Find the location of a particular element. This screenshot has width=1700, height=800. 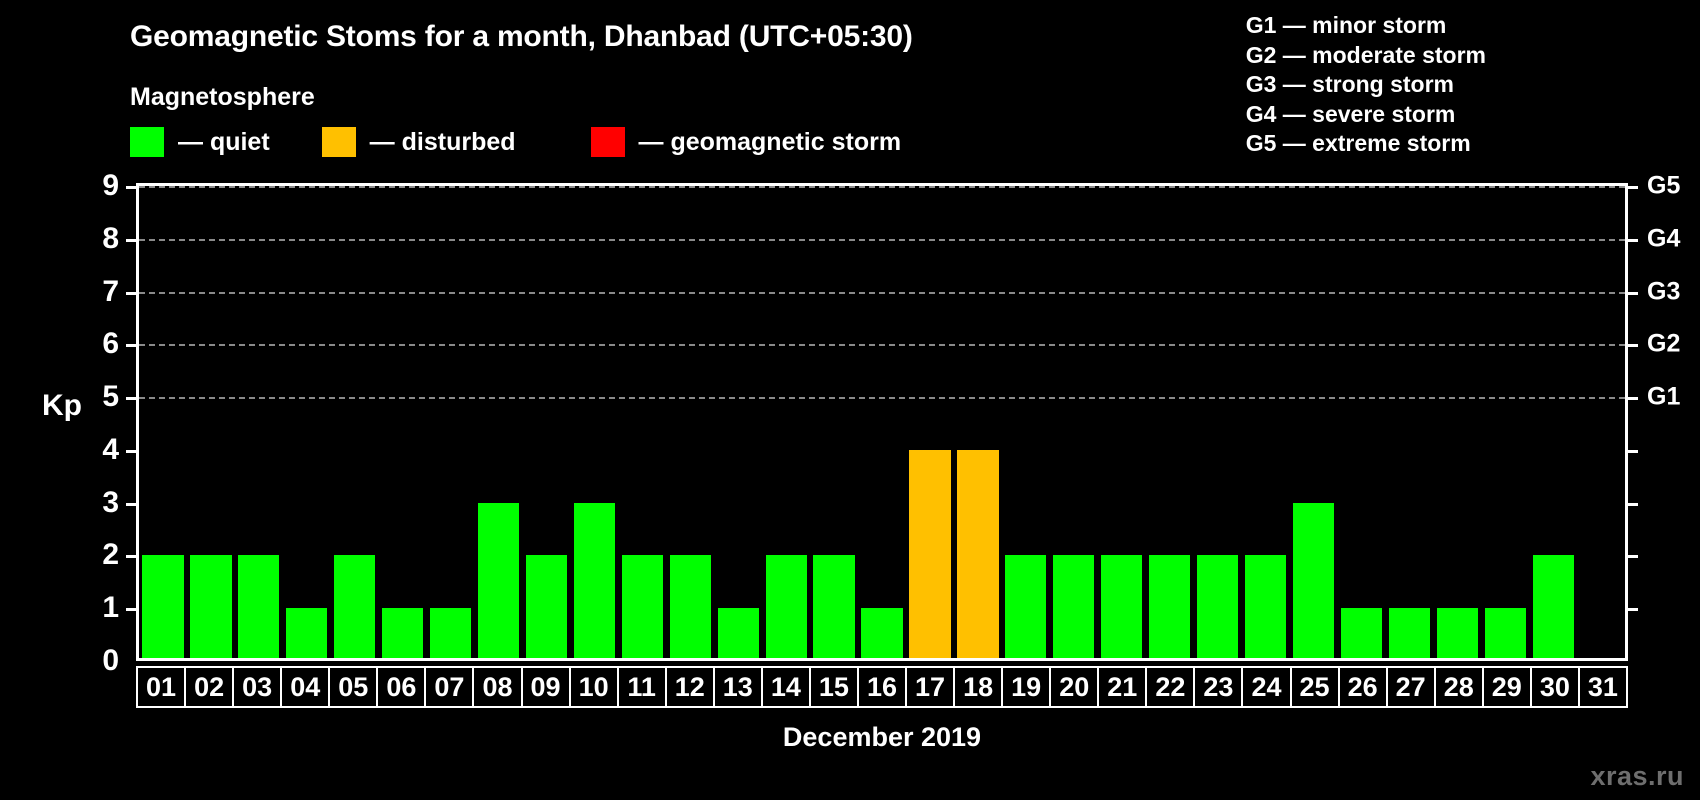

y-axis-tick-label: 1 is located at coordinates (110, 608).